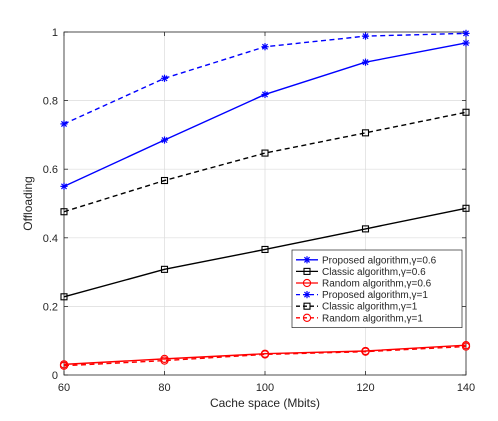 This screenshot has height=421, width=498. What do you see at coordinates (375, 295) in the screenshot?
I see `legend-label: Proposed algorithm,γ=1` at bounding box center [375, 295].